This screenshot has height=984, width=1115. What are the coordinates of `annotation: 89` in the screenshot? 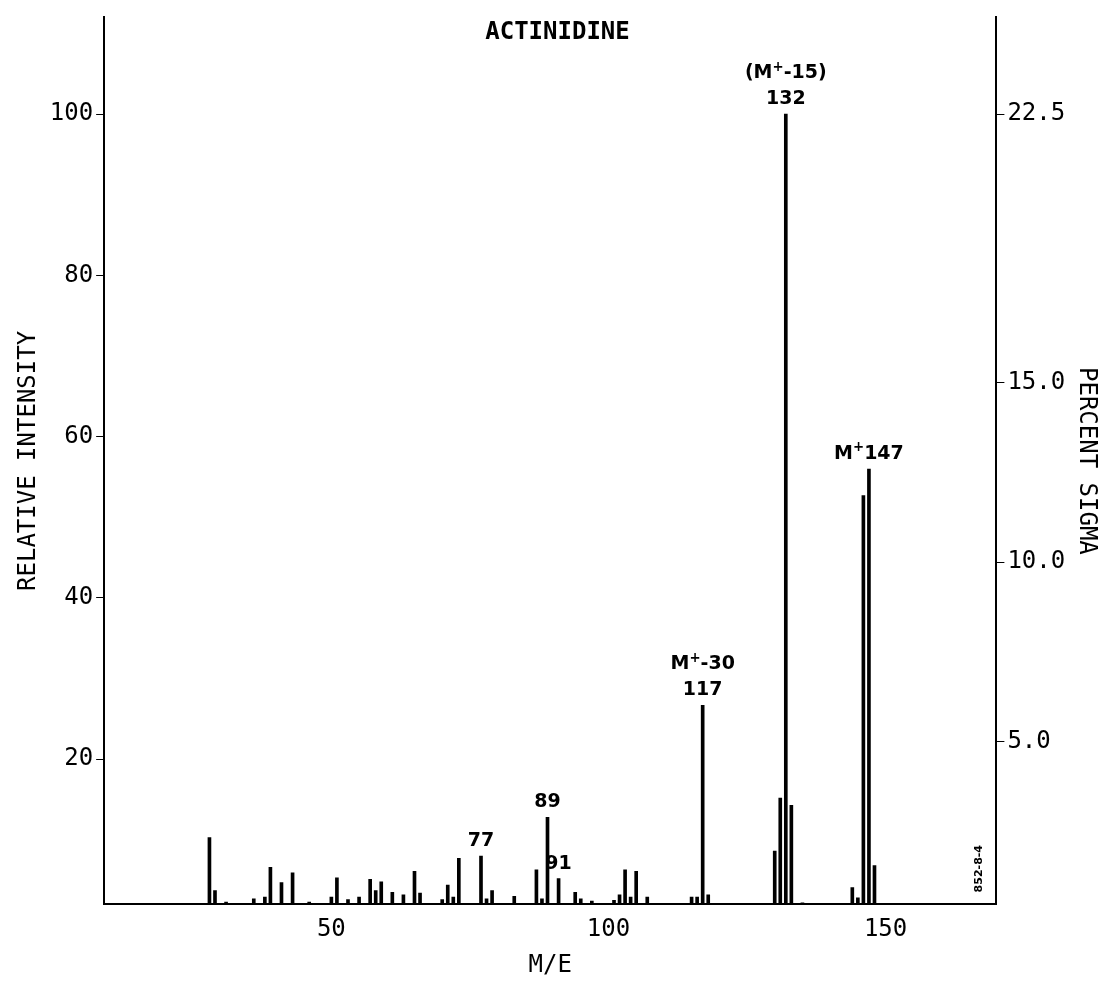 It's located at (547, 800).